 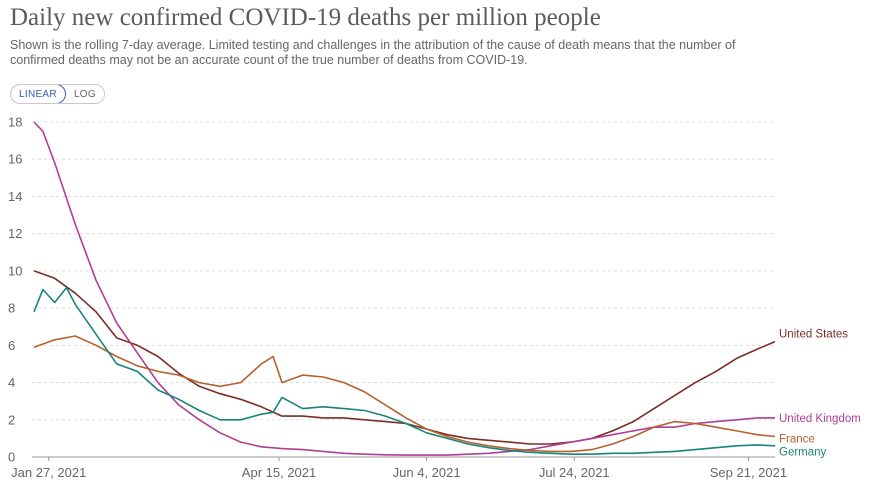 What do you see at coordinates (427, 472) in the screenshot?
I see `x-tick-label: Jun 4, 2021` at bounding box center [427, 472].